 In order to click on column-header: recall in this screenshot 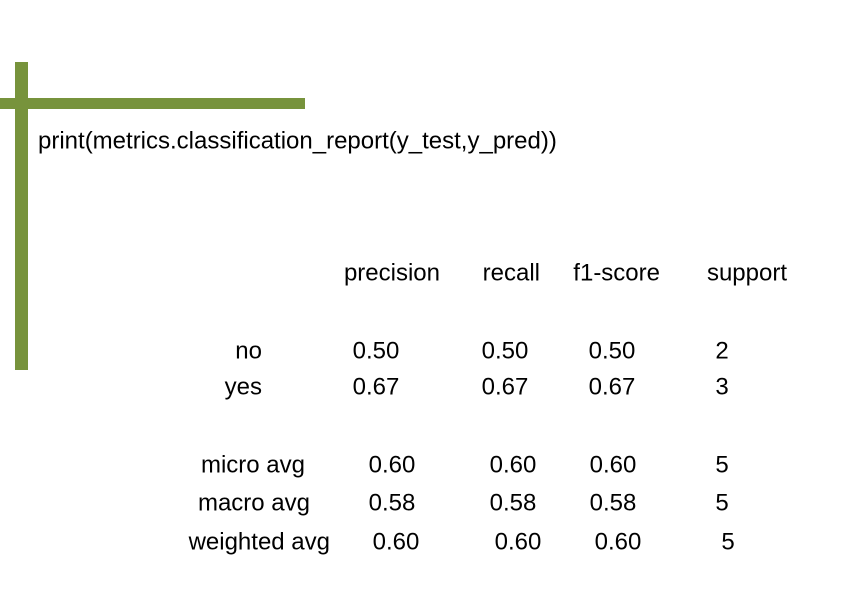, I will do `click(511, 272)`.